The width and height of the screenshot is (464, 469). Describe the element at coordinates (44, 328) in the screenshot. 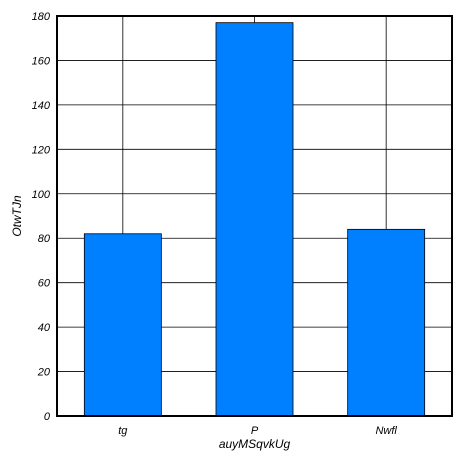

I see `y-tick-label: 40` at that location.